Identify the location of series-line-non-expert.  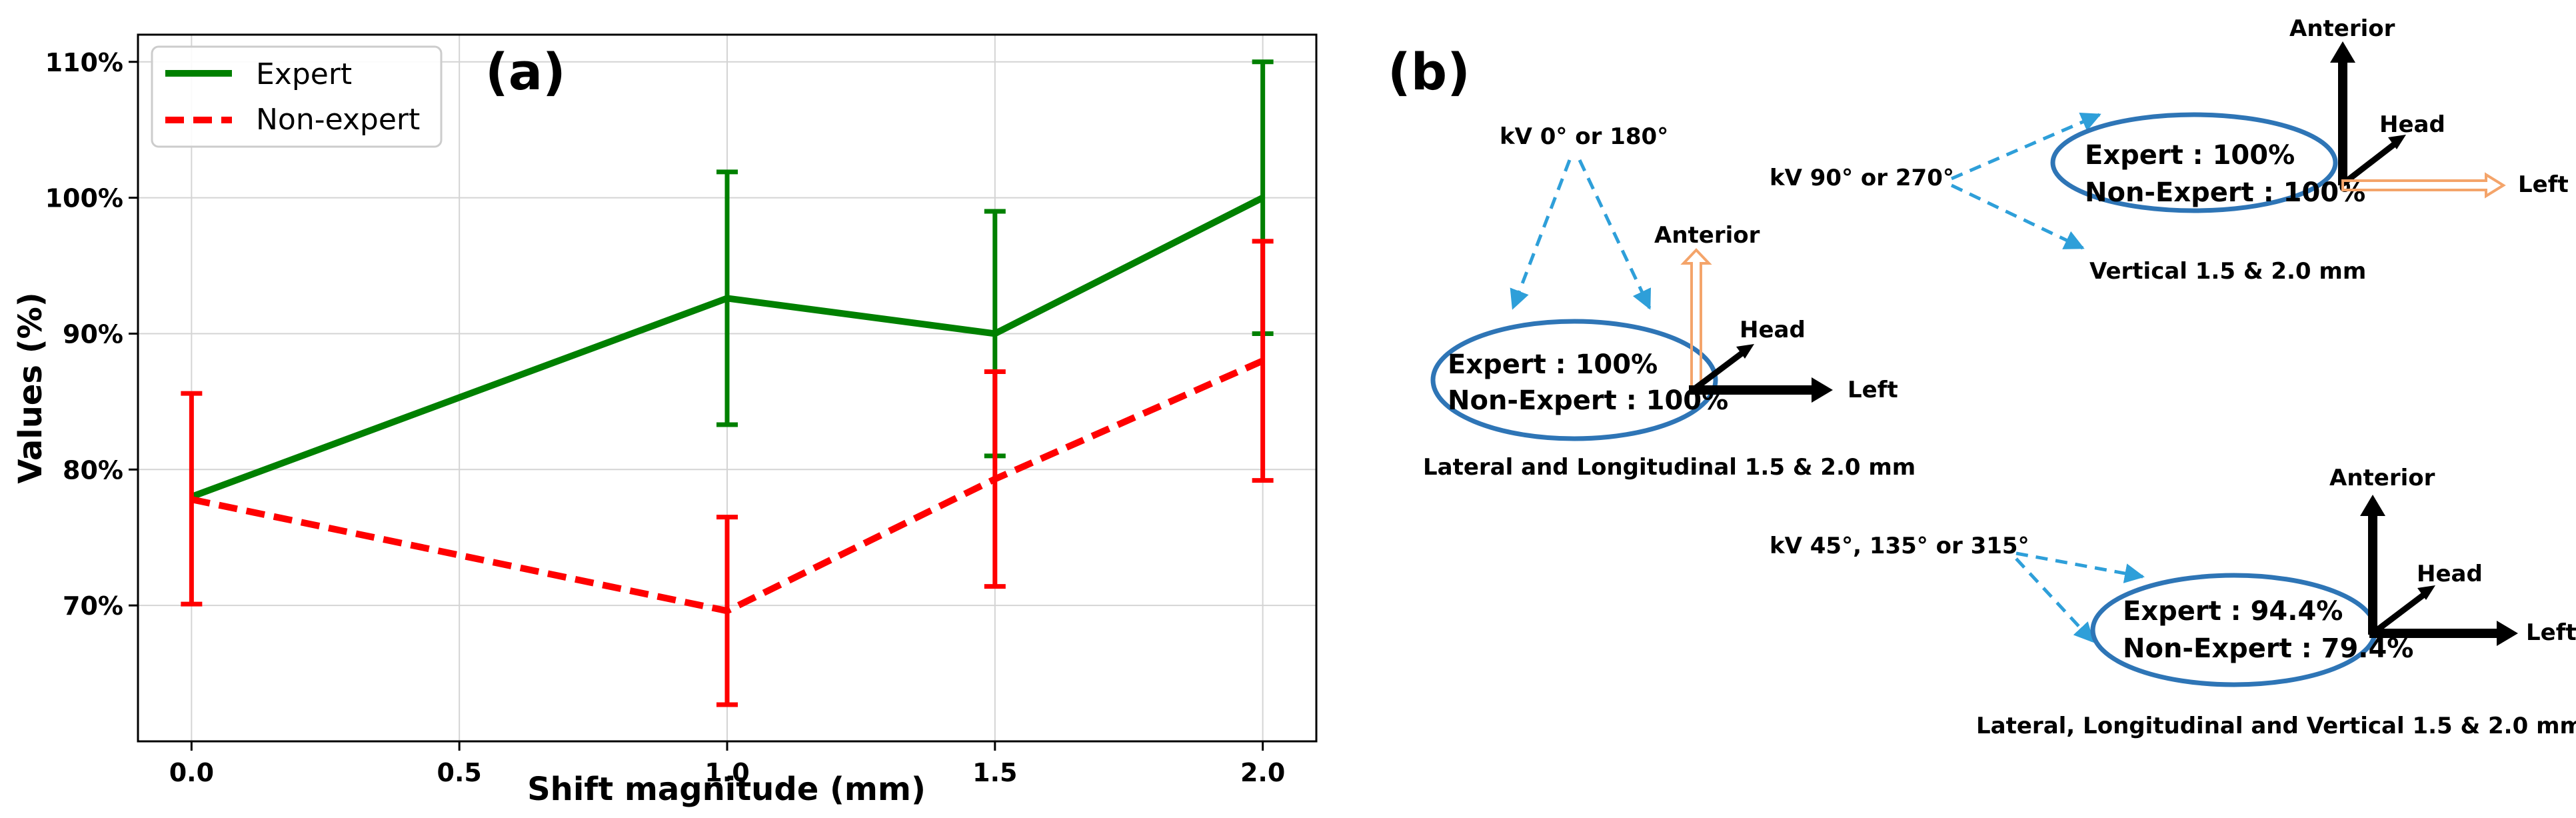
(728, 486).